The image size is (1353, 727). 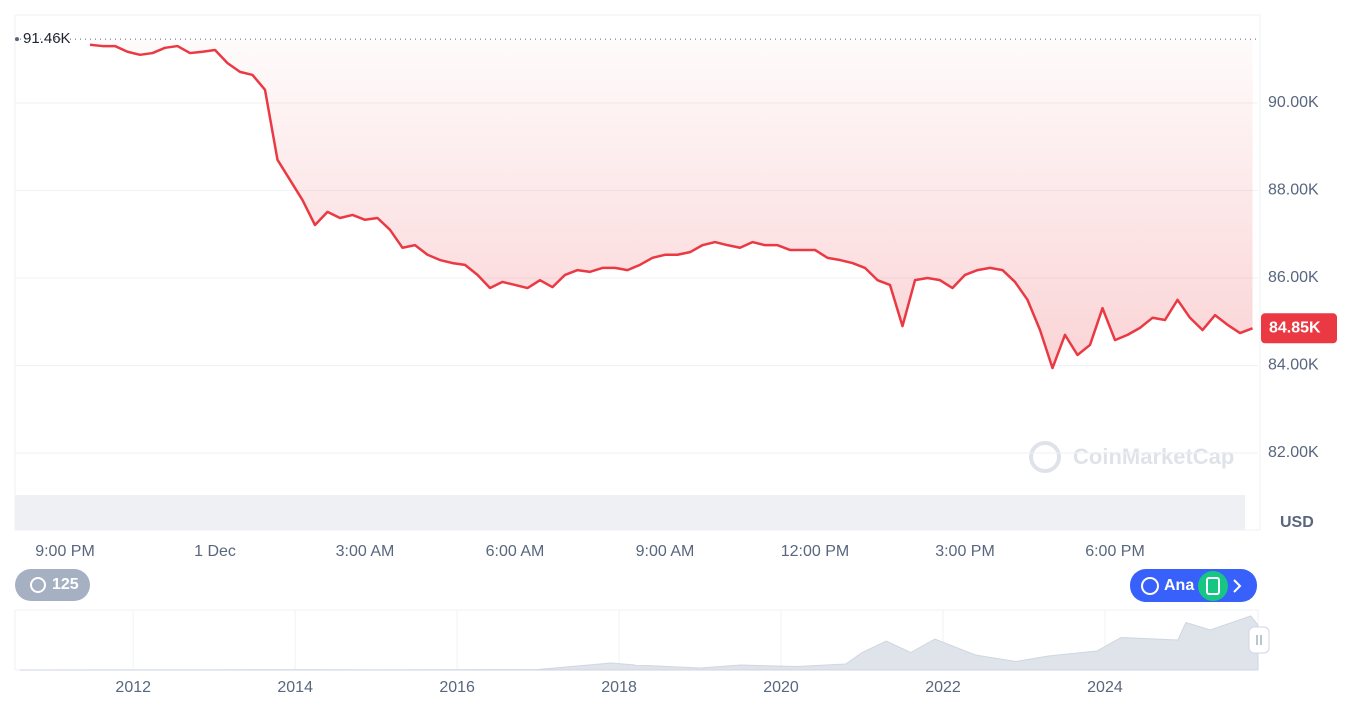 What do you see at coordinates (47, 38) in the screenshot?
I see `high-label: 91.46K` at bounding box center [47, 38].